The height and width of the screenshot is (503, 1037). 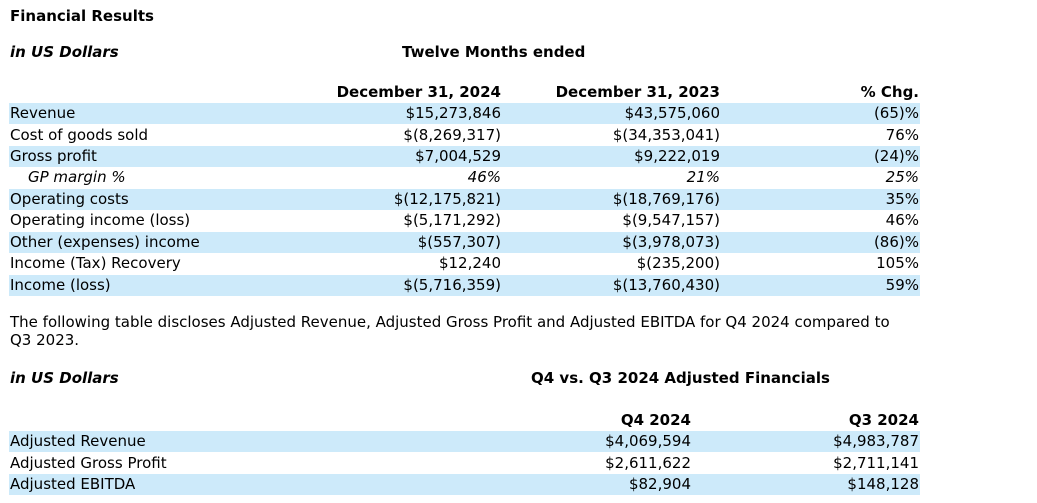 I want to click on row-label: Adjusted Gross Profit, so click(x=88, y=463).